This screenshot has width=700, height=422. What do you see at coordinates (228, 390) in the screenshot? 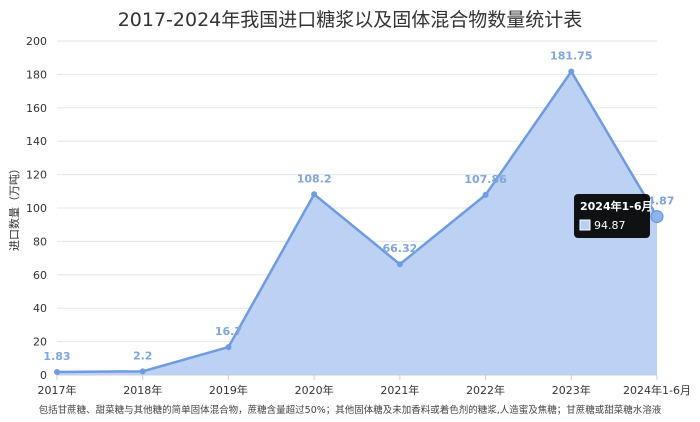
I see `x-tick-label: 2019年` at bounding box center [228, 390].